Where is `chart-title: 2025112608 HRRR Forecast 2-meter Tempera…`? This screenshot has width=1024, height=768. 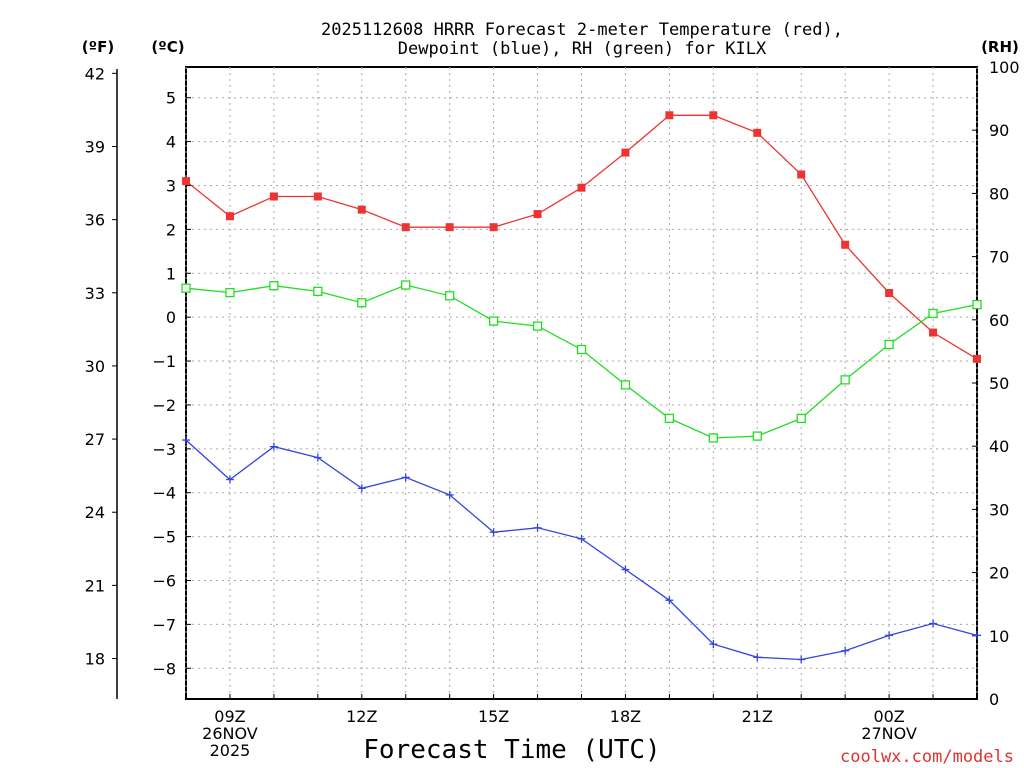 chart-title: 2025112608 HRRR Forecast 2-meter Tempera… is located at coordinates (582, 39).